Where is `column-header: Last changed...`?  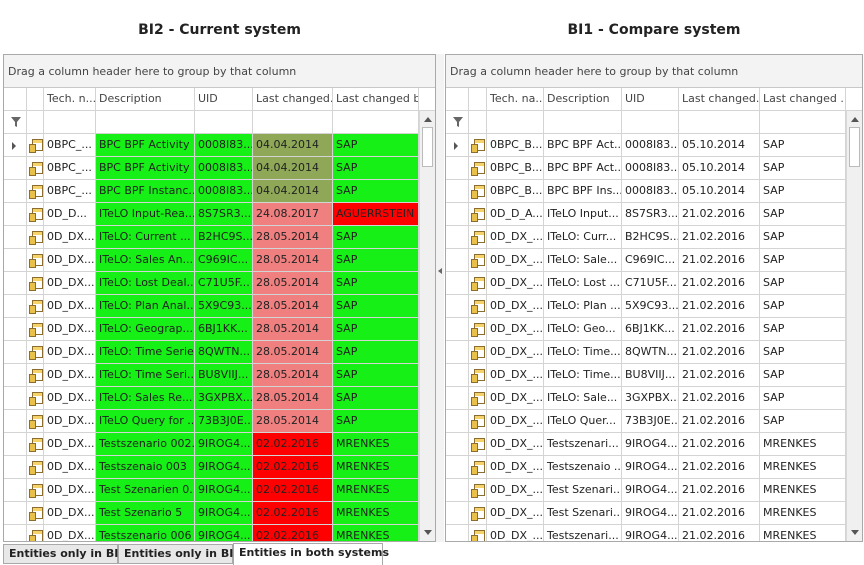
column-header: Last changed... is located at coordinates (293, 99).